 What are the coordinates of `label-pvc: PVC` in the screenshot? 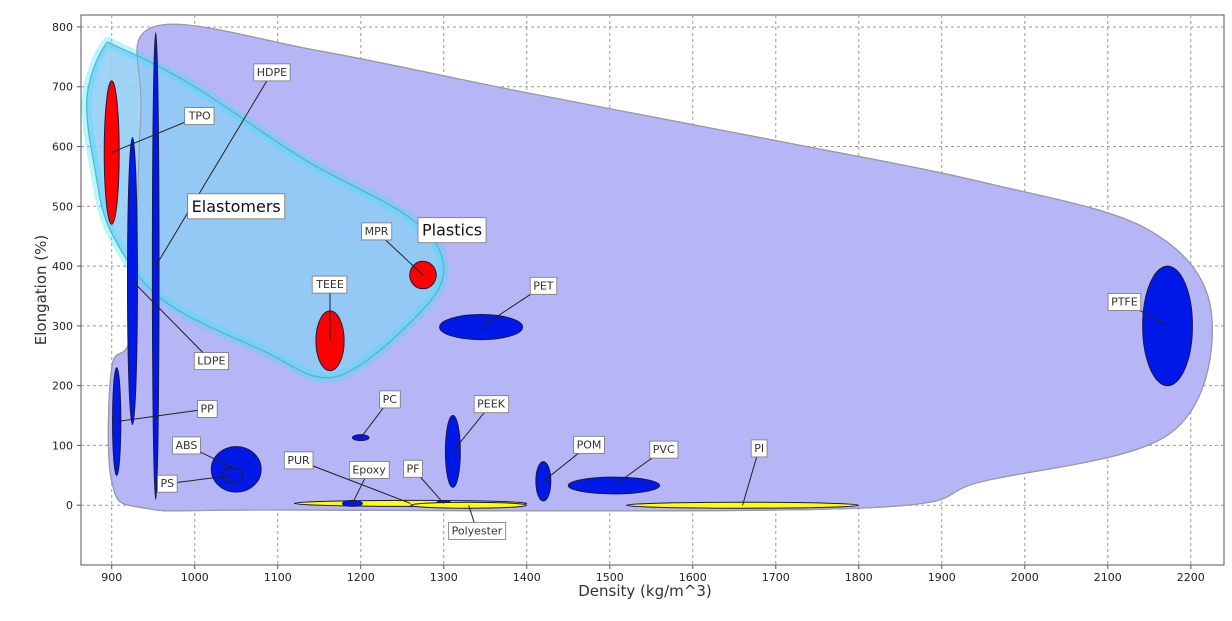 It's located at (664, 449).